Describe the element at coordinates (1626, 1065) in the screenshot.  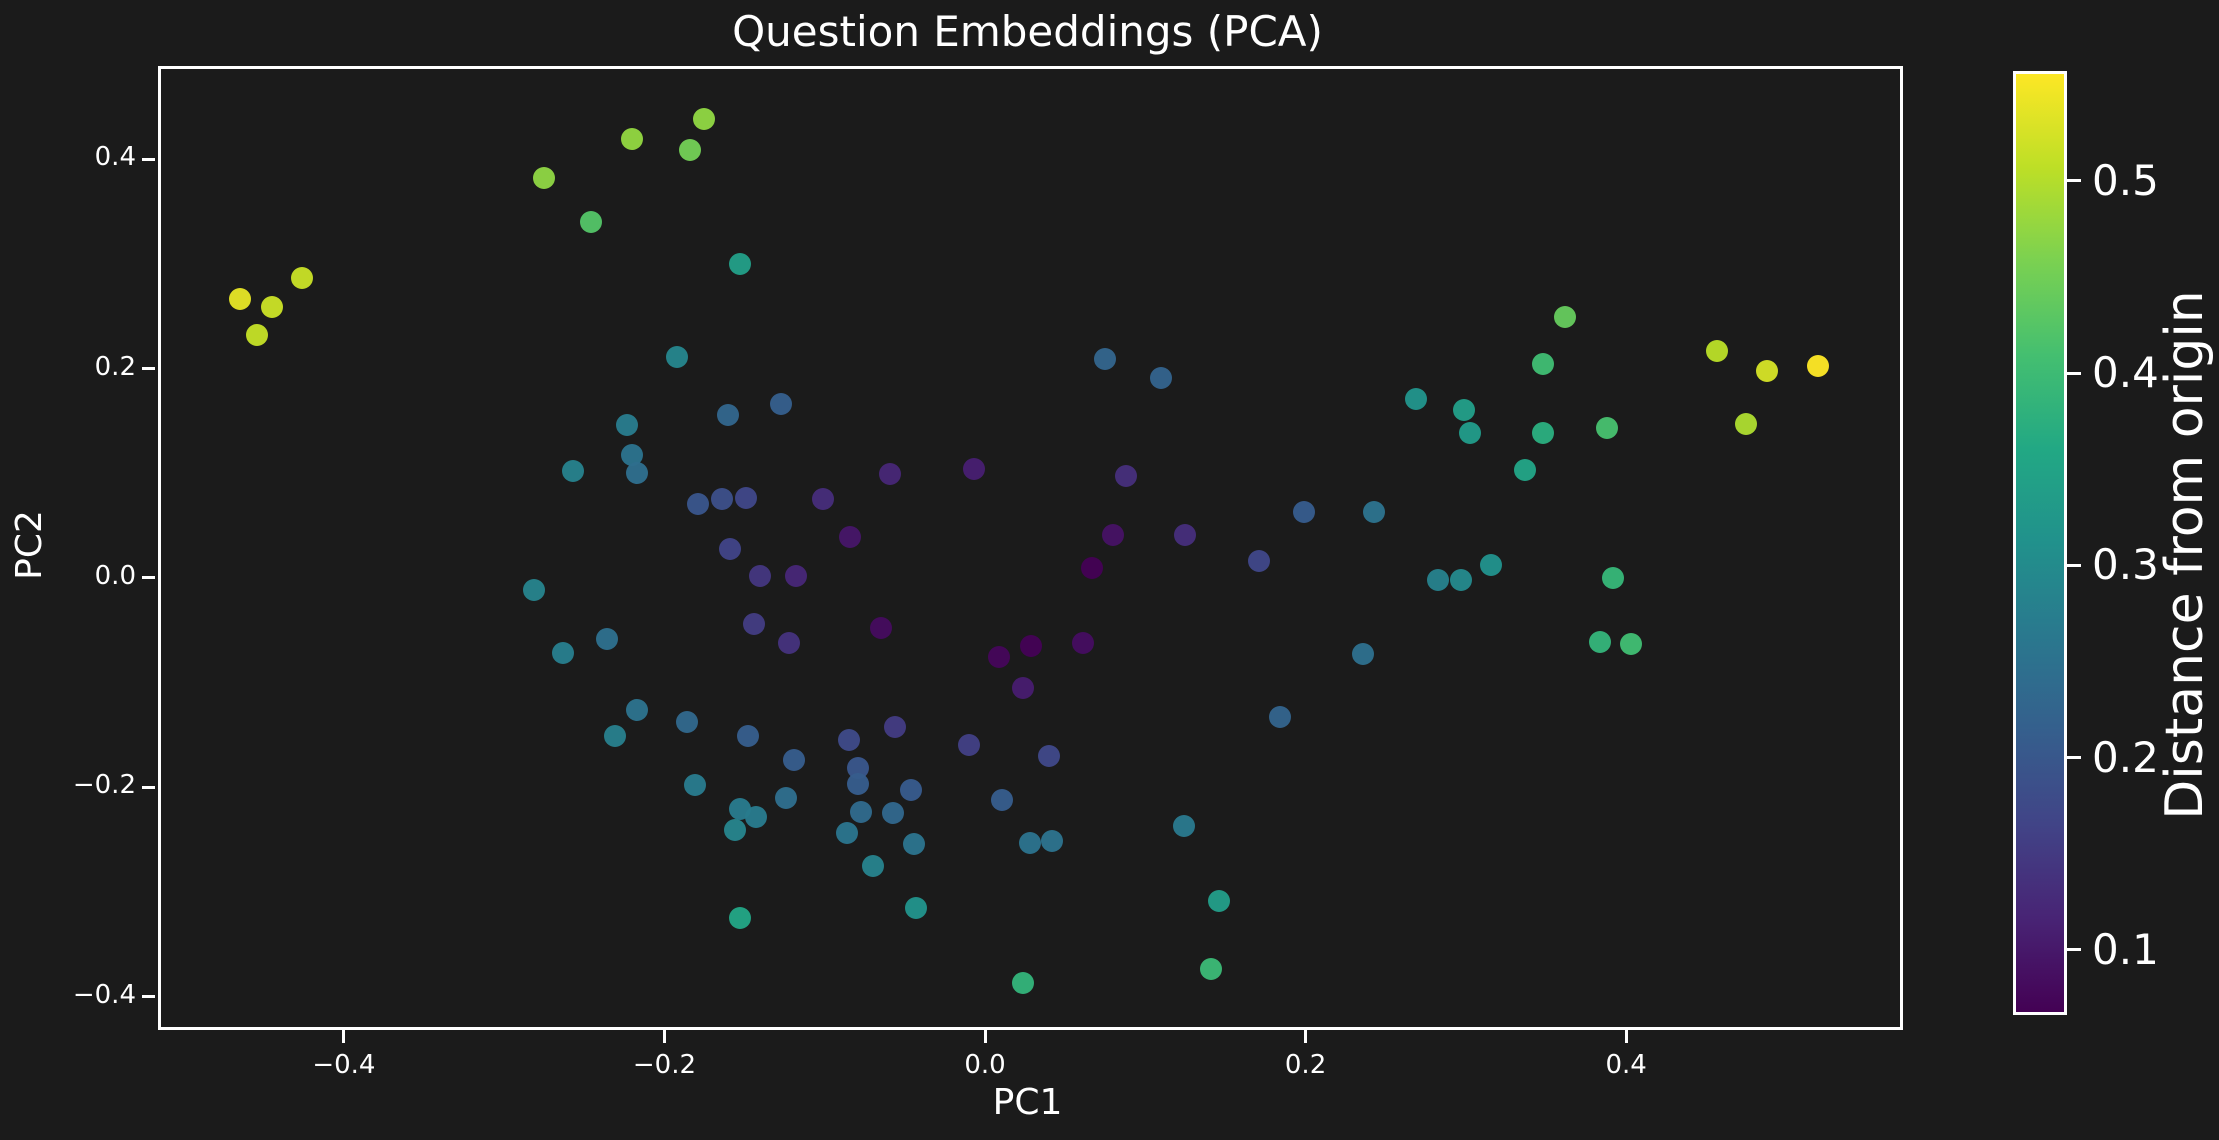
I see `x-tick-label: 0.4` at that location.